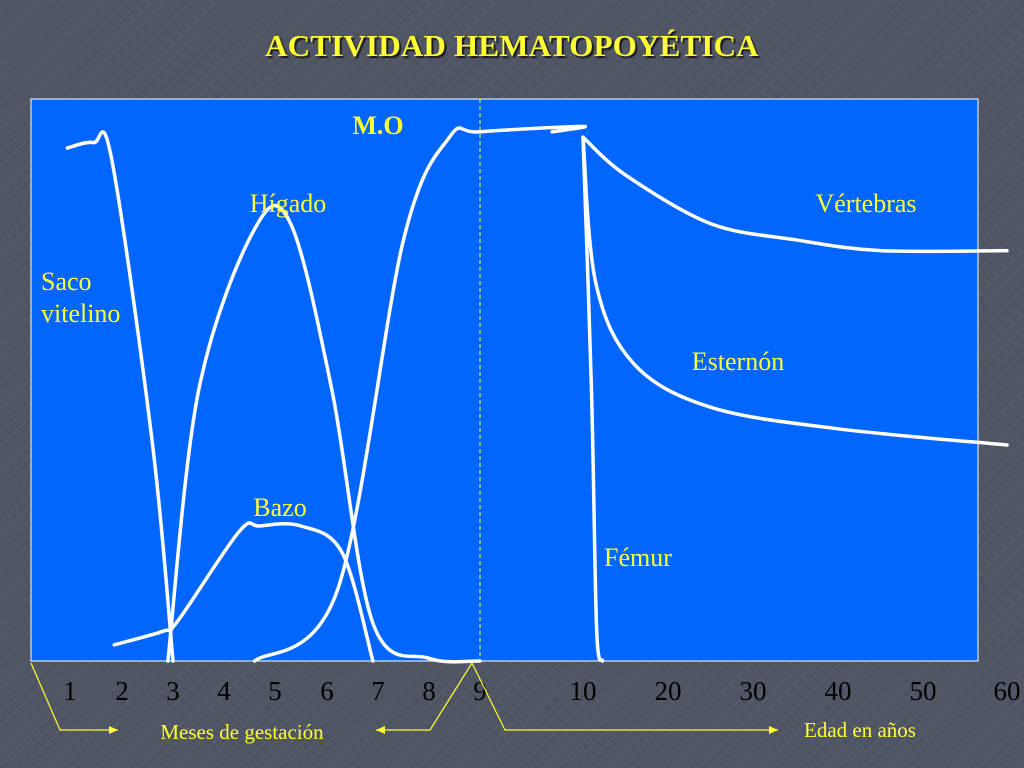 The width and height of the screenshot is (1024, 768). I want to click on age-bracket, so click(624, 696).